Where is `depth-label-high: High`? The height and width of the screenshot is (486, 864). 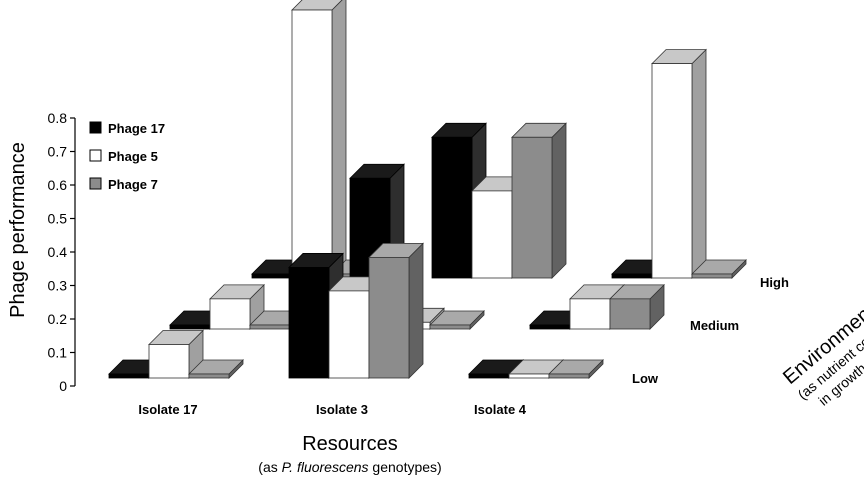 depth-label-high: High is located at coordinates (774, 282).